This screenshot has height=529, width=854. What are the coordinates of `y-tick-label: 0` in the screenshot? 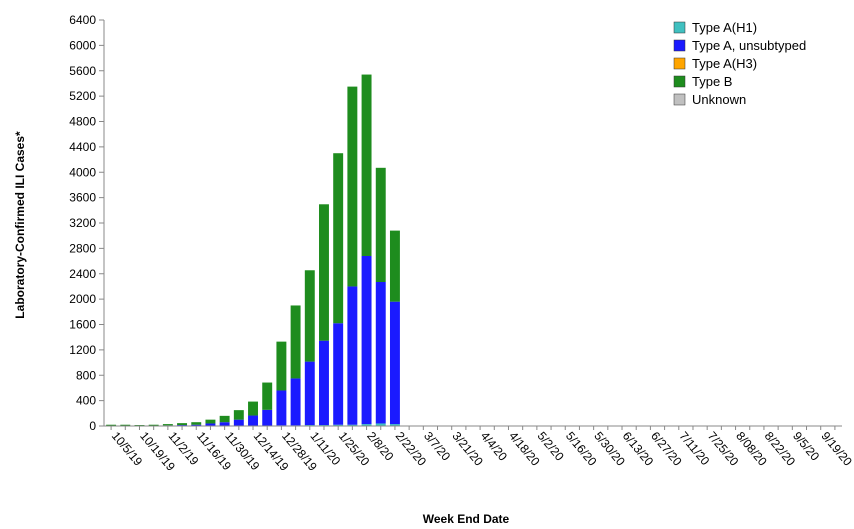 It's located at (92, 426).